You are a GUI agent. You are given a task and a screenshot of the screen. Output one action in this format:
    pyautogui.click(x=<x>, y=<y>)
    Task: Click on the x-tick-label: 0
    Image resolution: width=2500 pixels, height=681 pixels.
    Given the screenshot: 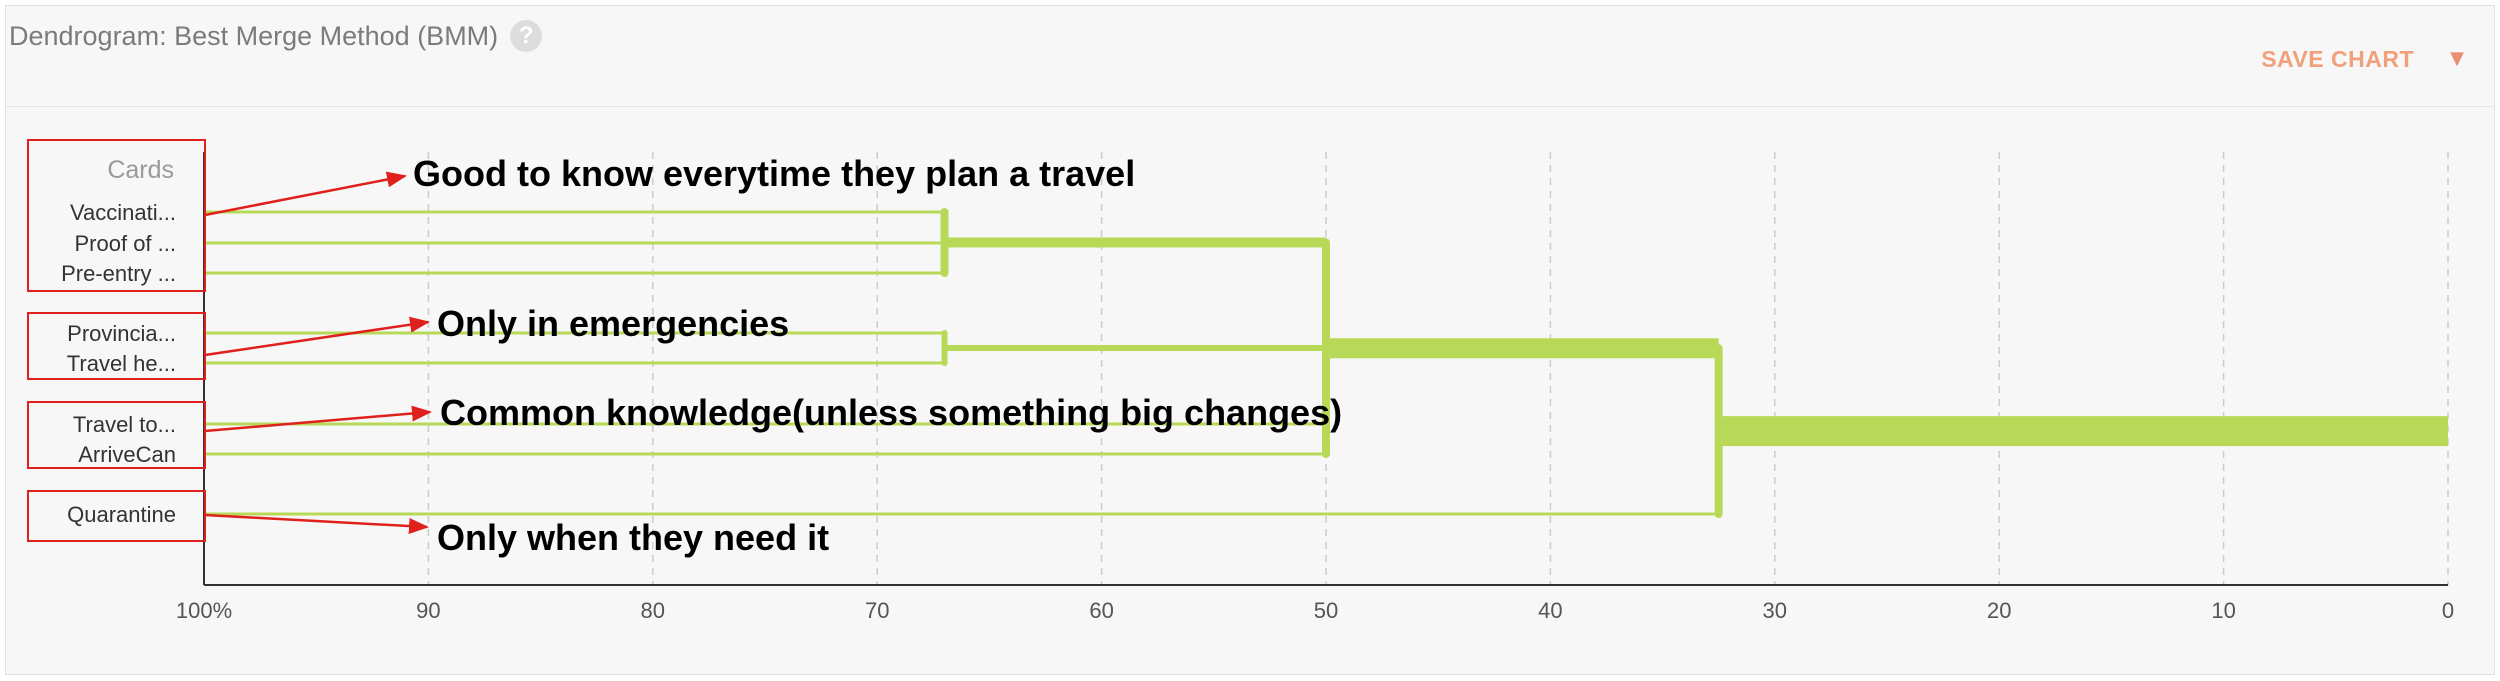 What is the action you would take?
    pyautogui.click(x=2448, y=610)
    